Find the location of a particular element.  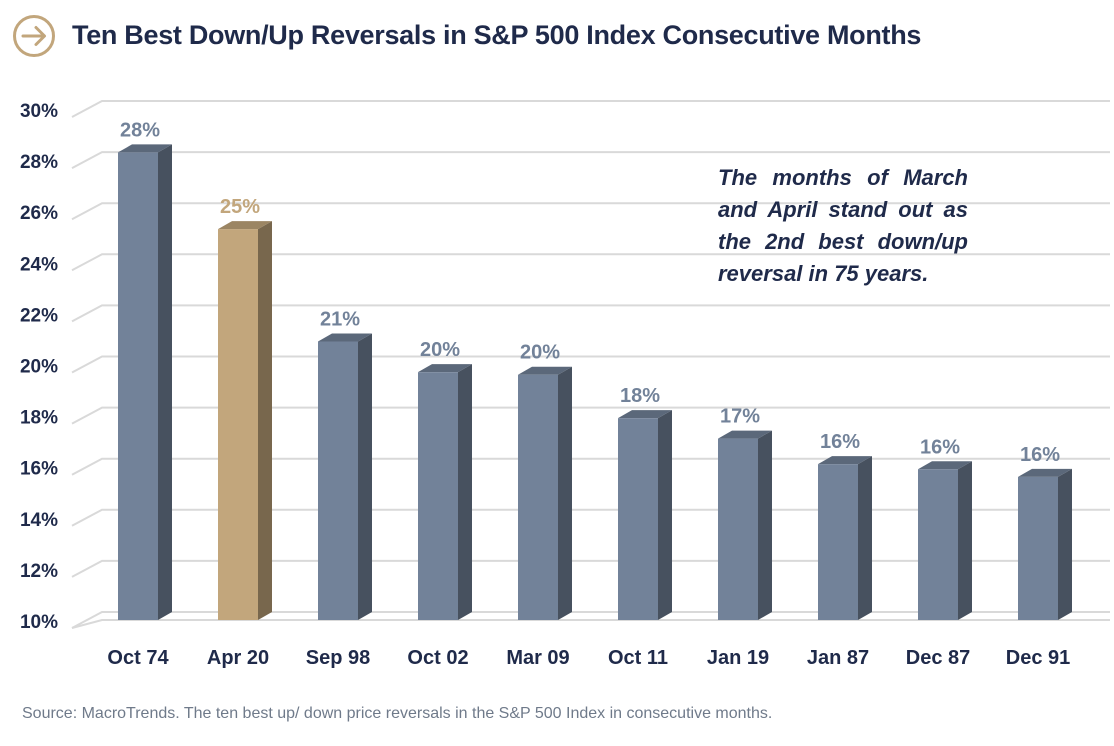

x-tick-label: Oct 11 is located at coordinates (638, 658).